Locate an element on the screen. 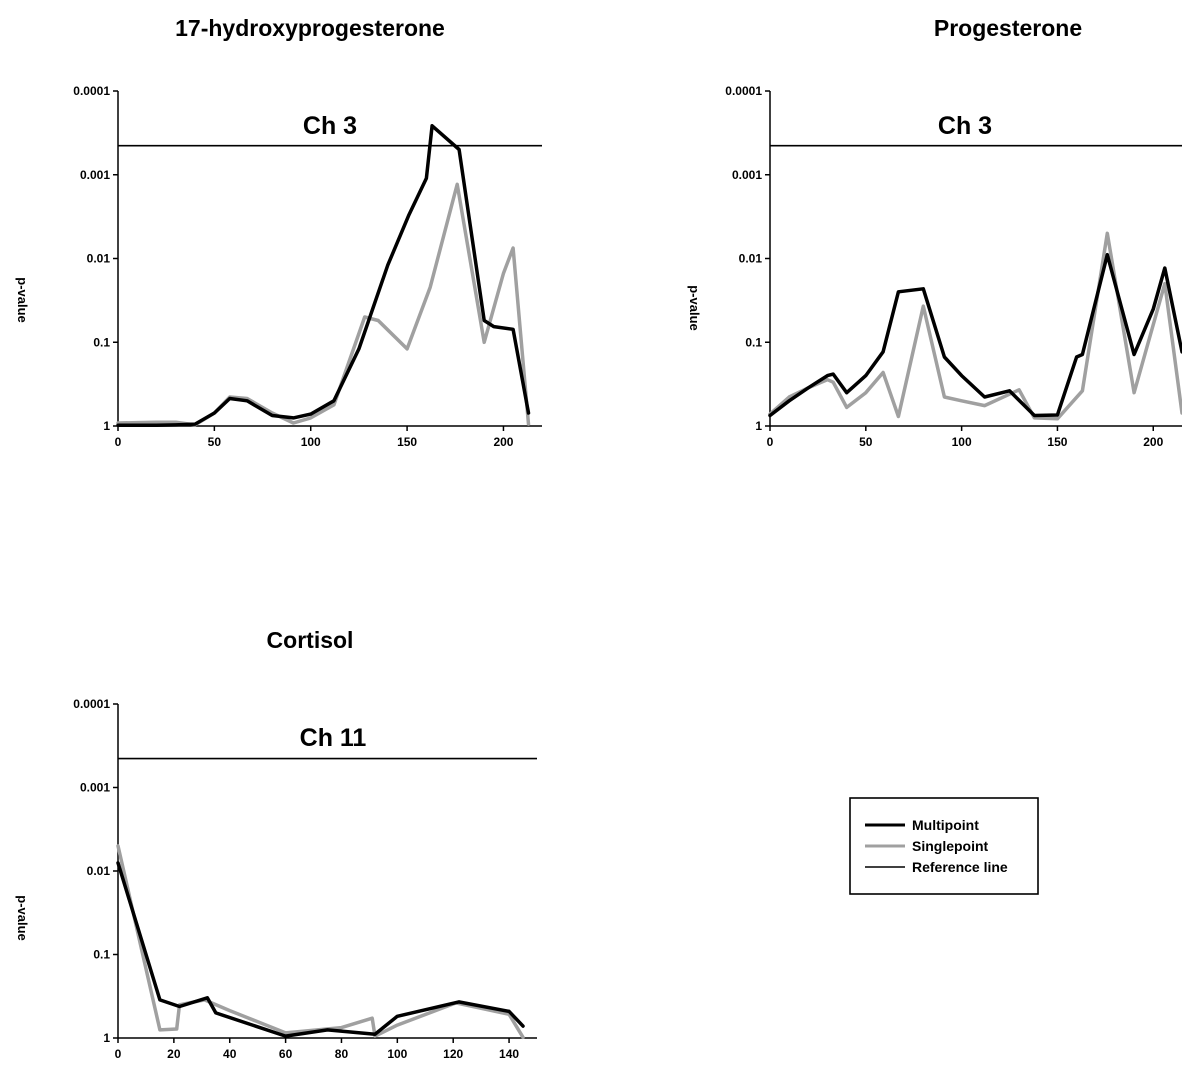 Image resolution: width=1182 pixels, height=1066 pixels. chromosome-label: Ch 11 is located at coordinates (333, 738).